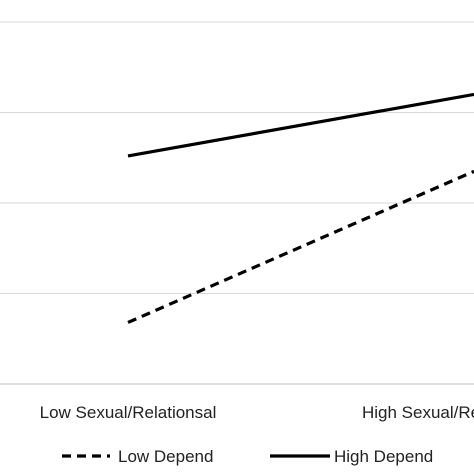 Image resolution: width=474 pixels, height=474 pixels. What do you see at coordinates (165, 456) in the screenshot?
I see `legend-label-low-depend: Low Depend` at bounding box center [165, 456].